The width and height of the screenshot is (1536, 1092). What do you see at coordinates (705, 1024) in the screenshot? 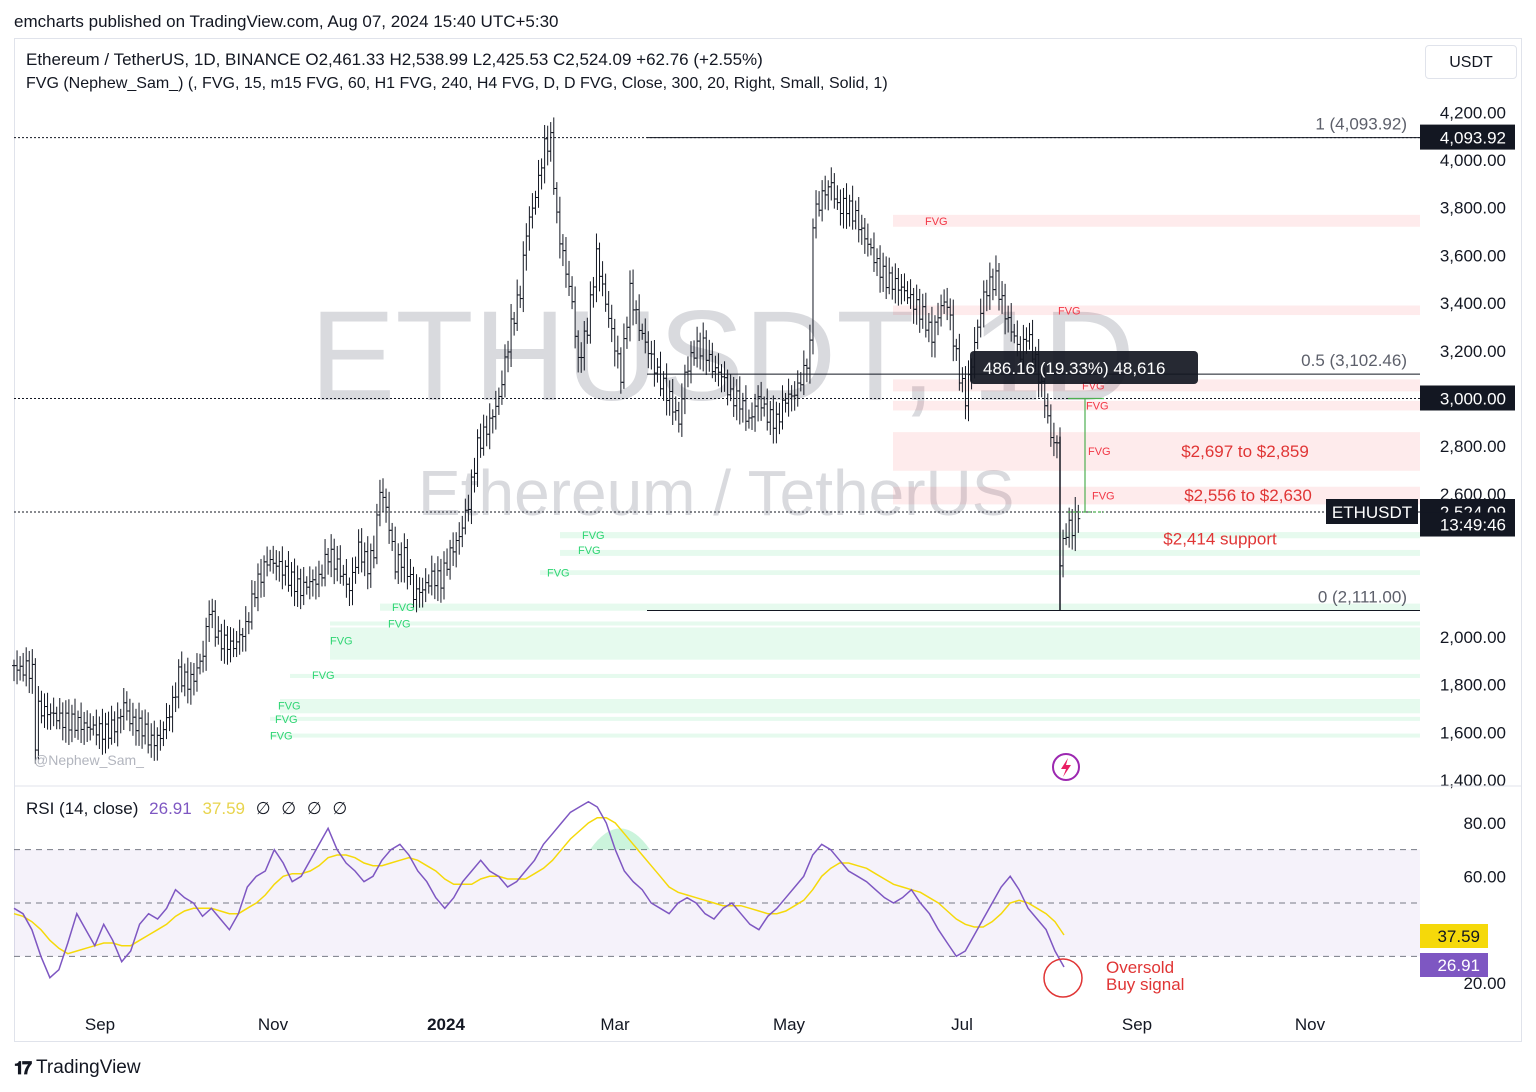
I see `time-axis: Sep Nov 2024 Mar May Jul Sep Nov` at bounding box center [705, 1024].